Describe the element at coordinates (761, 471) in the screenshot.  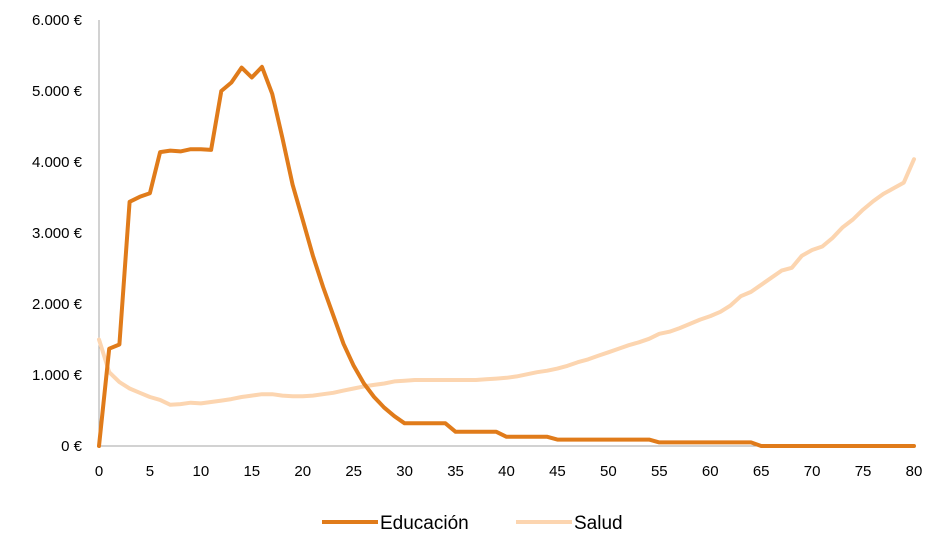
I see `x-tick-label: 65` at that location.